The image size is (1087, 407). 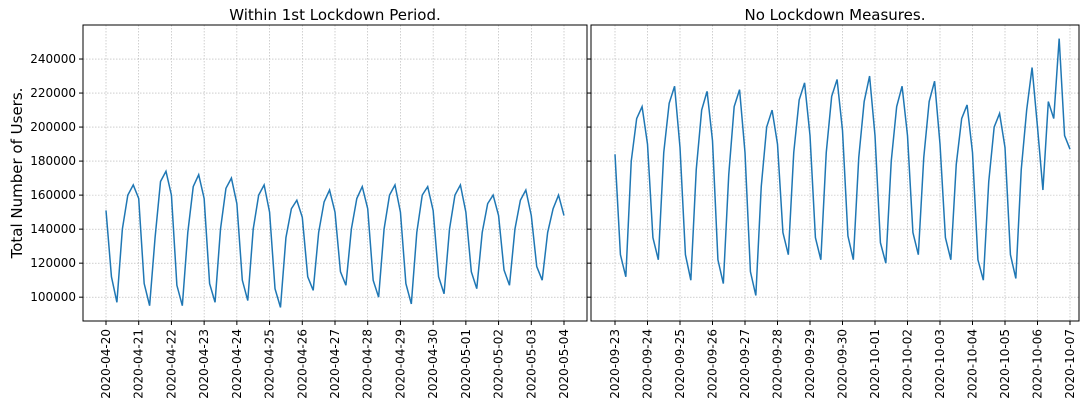 What do you see at coordinates (531, 364) in the screenshot?
I see `x-tick-label: 2020-05-03` at bounding box center [531, 364].